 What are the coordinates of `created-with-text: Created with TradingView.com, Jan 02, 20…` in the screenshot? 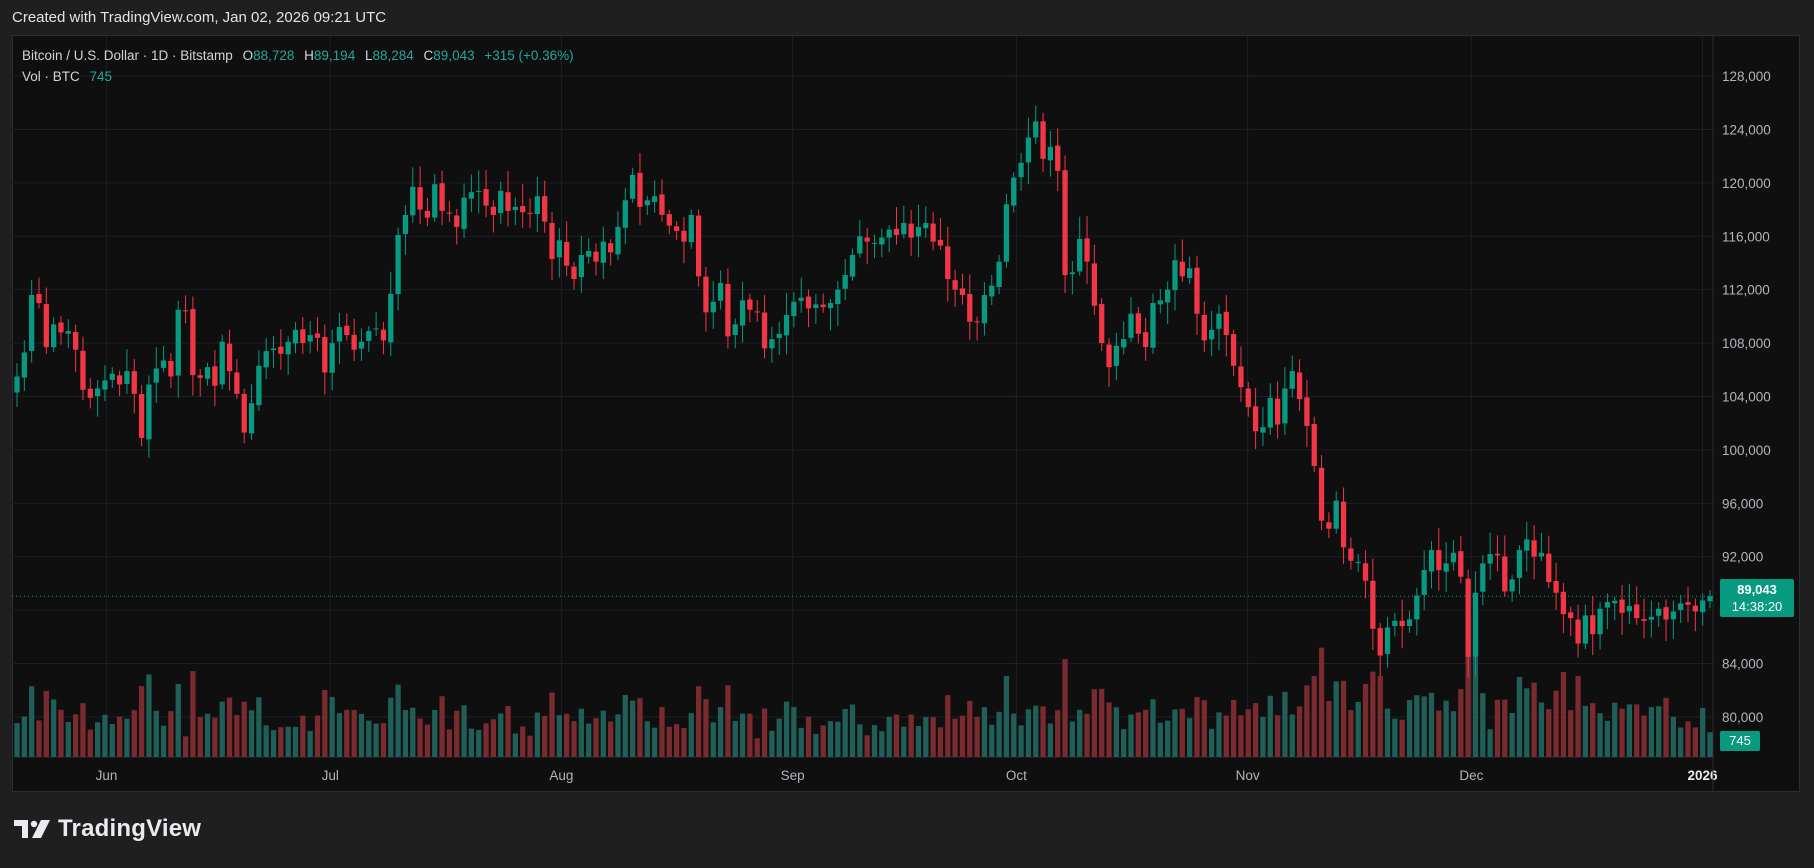 It's located at (199, 17).